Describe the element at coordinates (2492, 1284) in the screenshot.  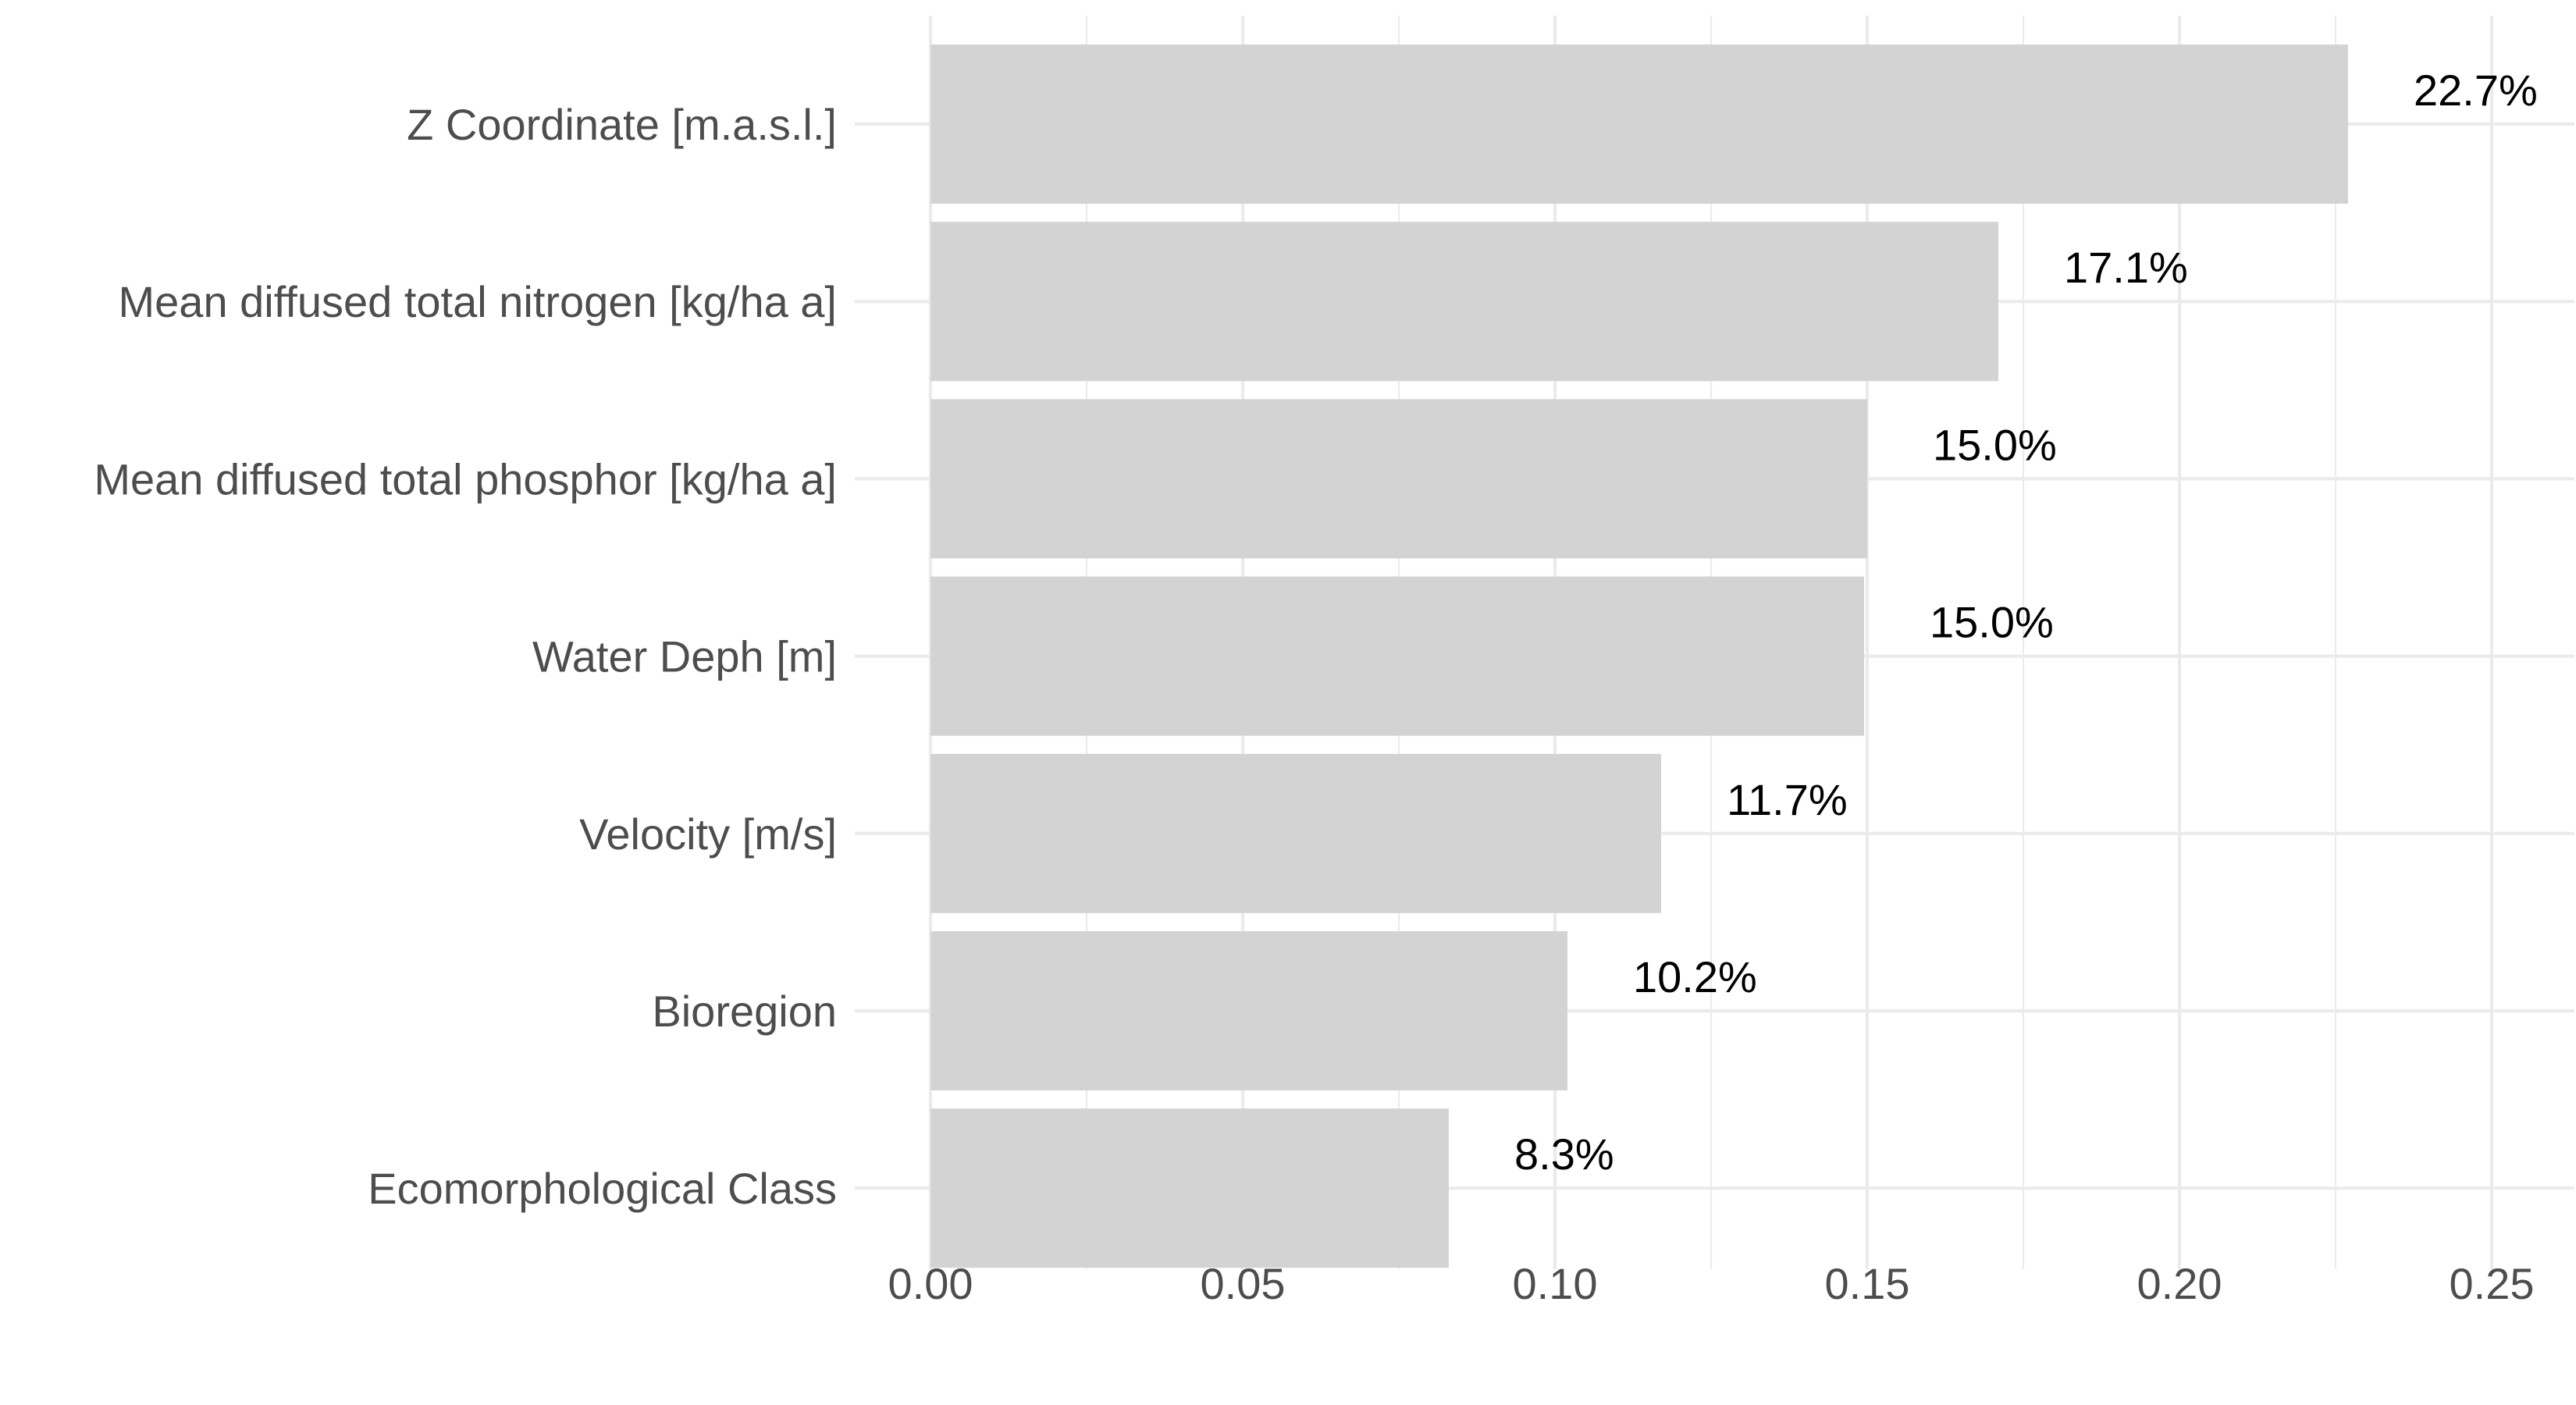
I see `x-tick-label: 0.25` at that location.